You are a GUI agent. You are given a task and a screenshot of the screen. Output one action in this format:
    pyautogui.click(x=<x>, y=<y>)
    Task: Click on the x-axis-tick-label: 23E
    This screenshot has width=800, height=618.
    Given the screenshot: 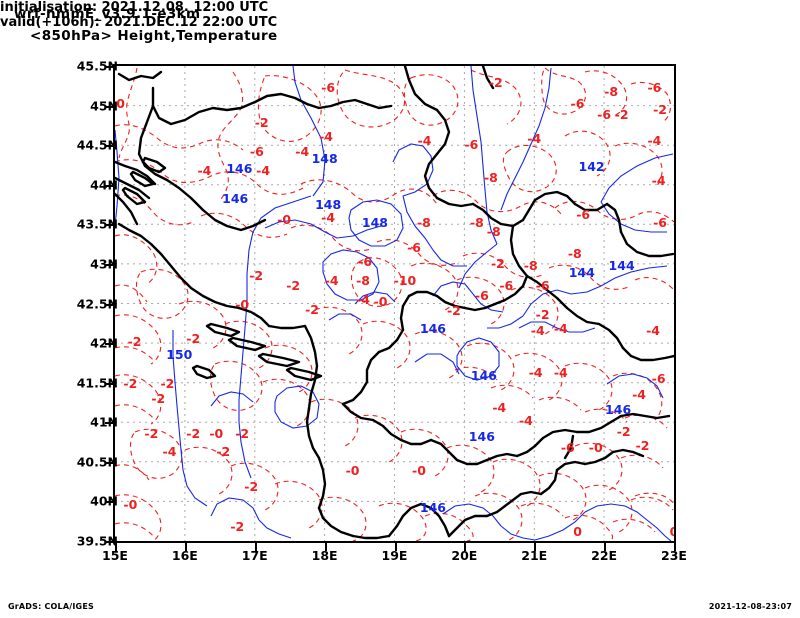 What is the action you would take?
    pyautogui.click(x=674, y=555)
    